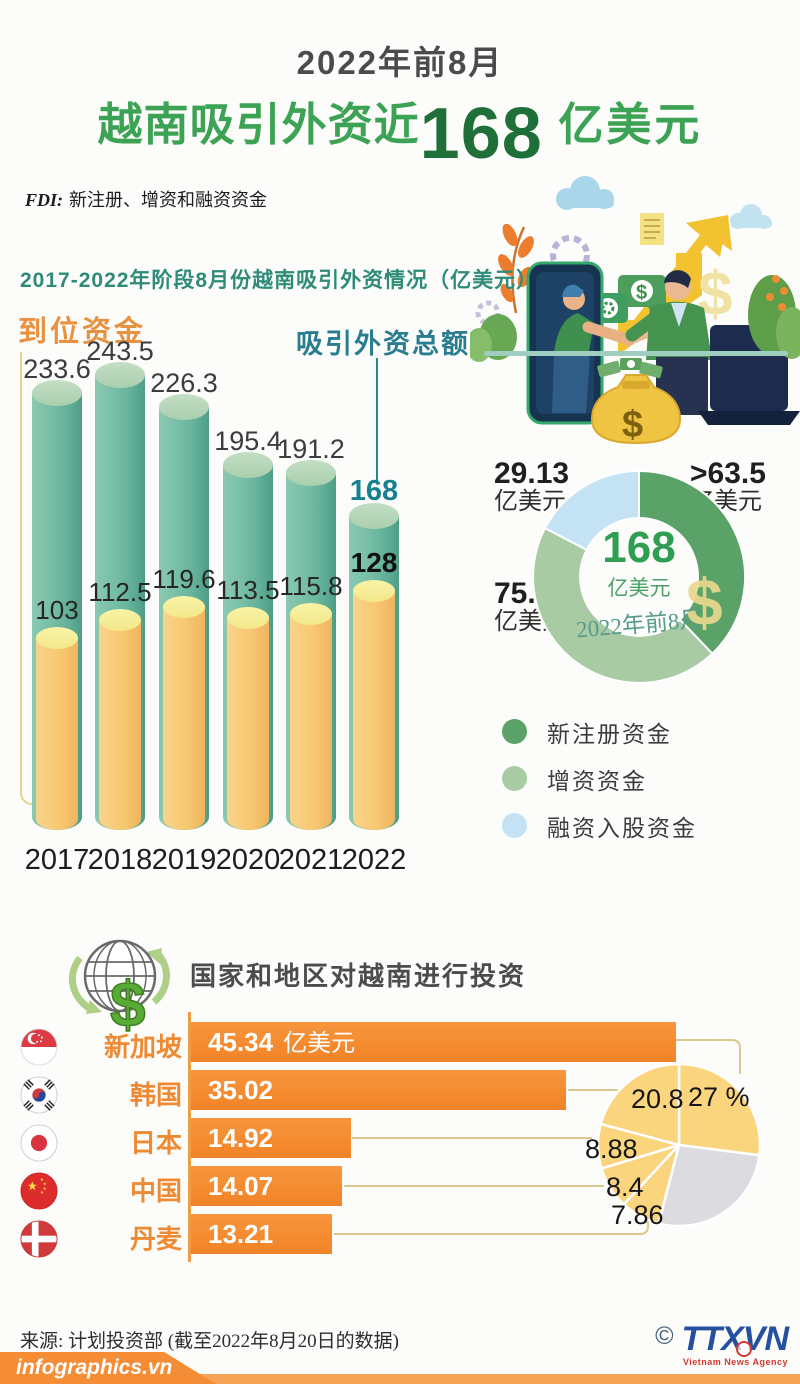  What do you see at coordinates (481, 134) in the screenshot?
I see `title-number: 168` at bounding box center [481, 134].